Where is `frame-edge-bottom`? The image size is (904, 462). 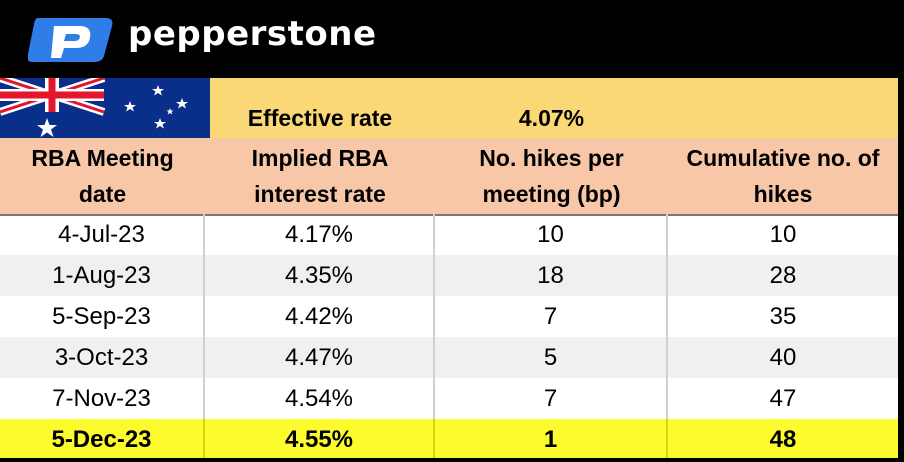 frame-edge-bottom is located at coordinates (452, 460).